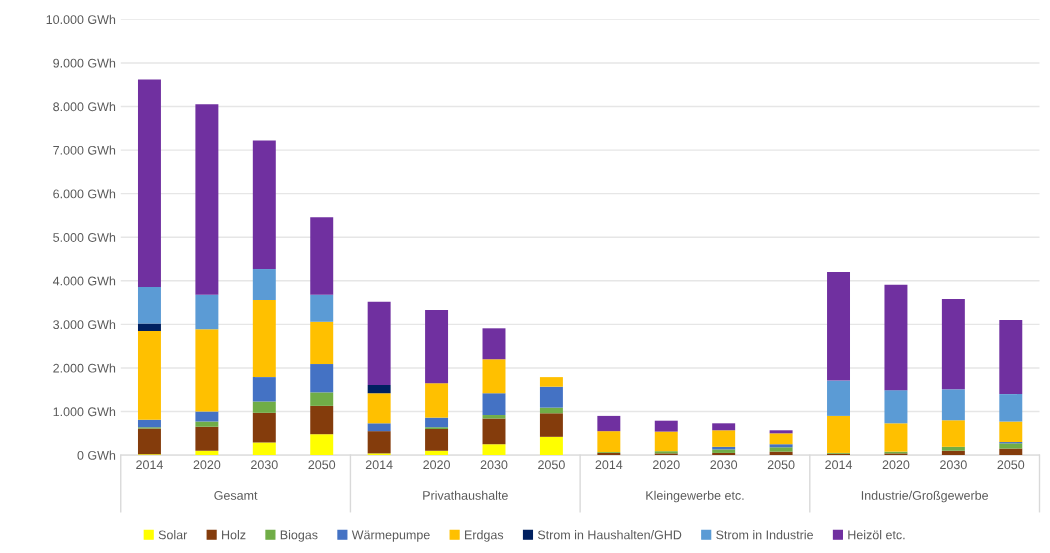 This screenshot has height=553, width=1050. I want to click on y-tick-label: 5.000 GWh, so click(84, 237).